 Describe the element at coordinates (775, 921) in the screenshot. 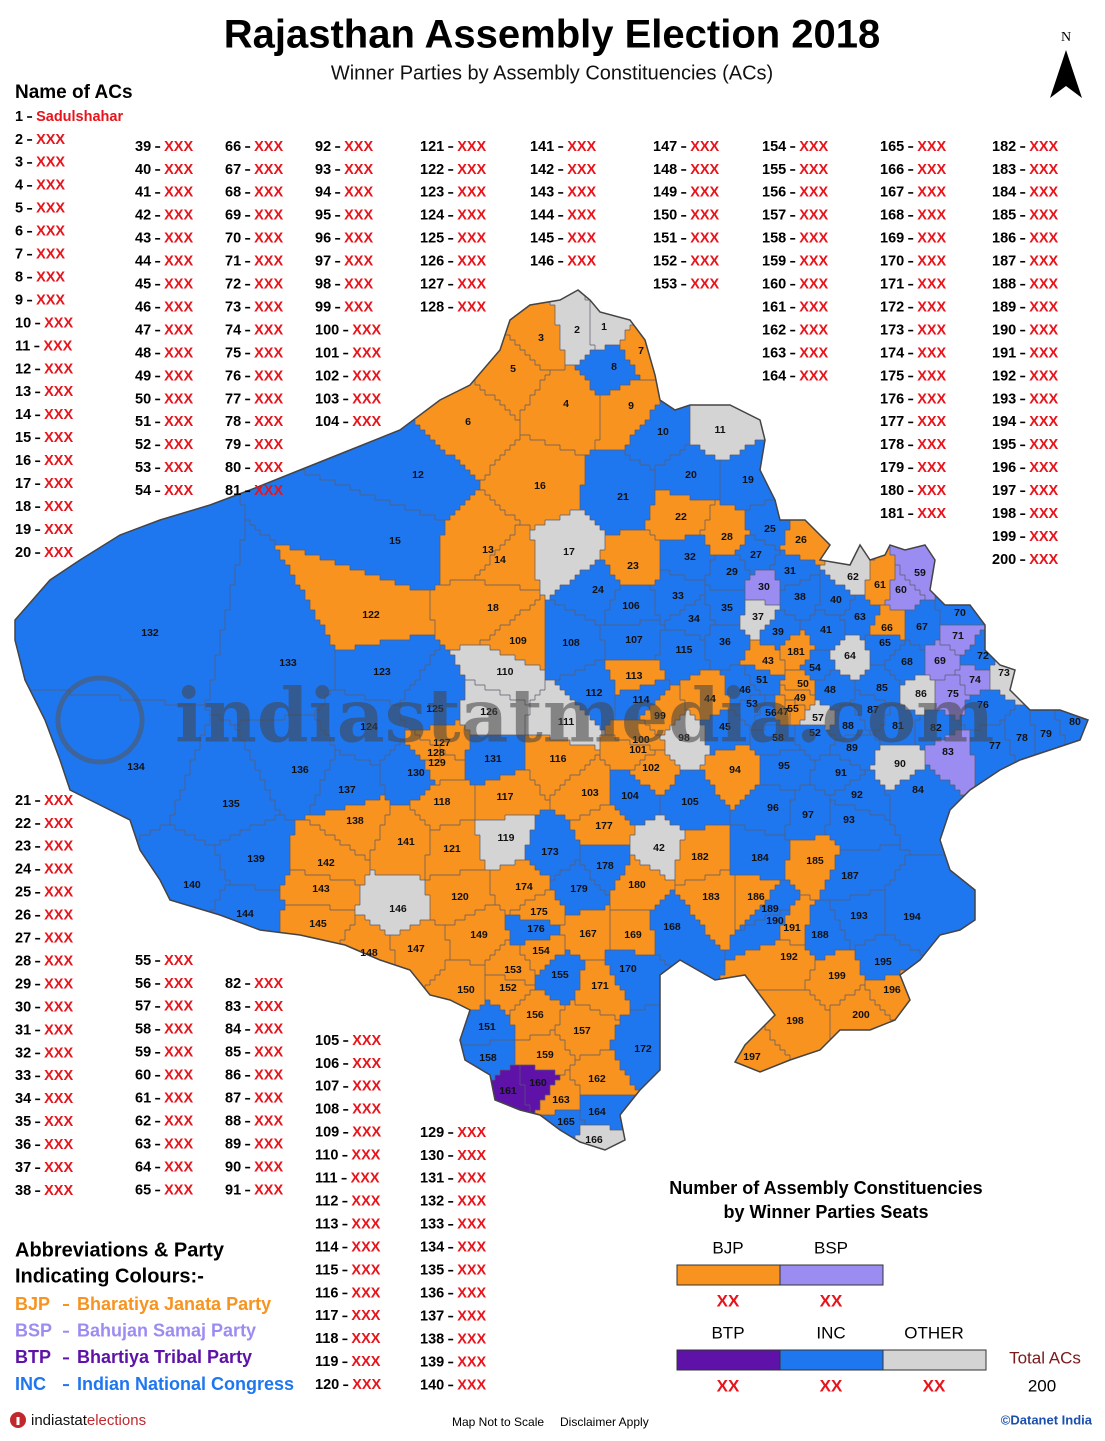

I see `ac-map-label: 190` at that location.